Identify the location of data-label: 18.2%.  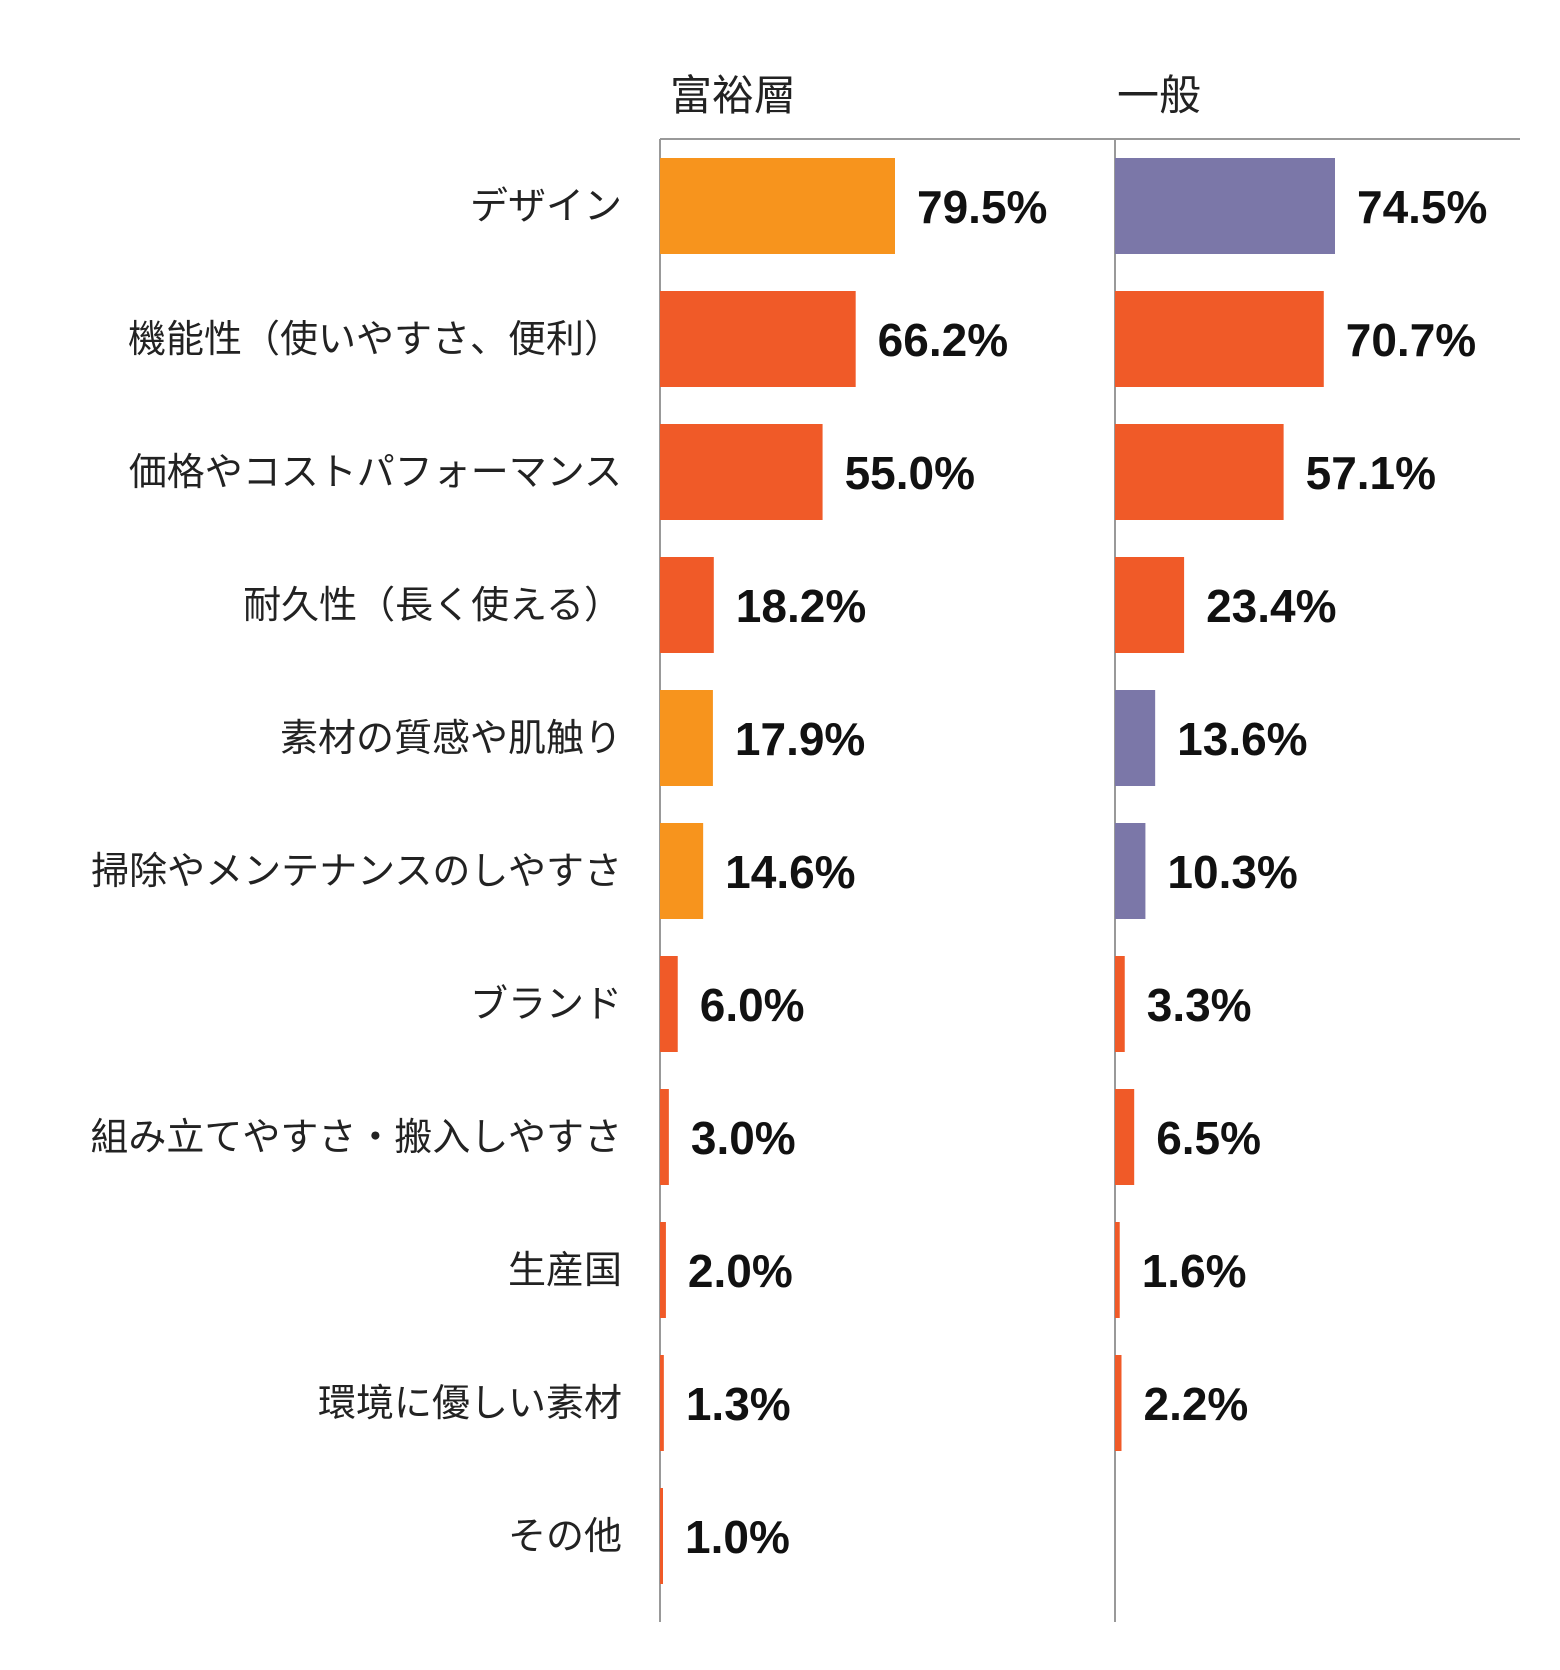
(801, 606).